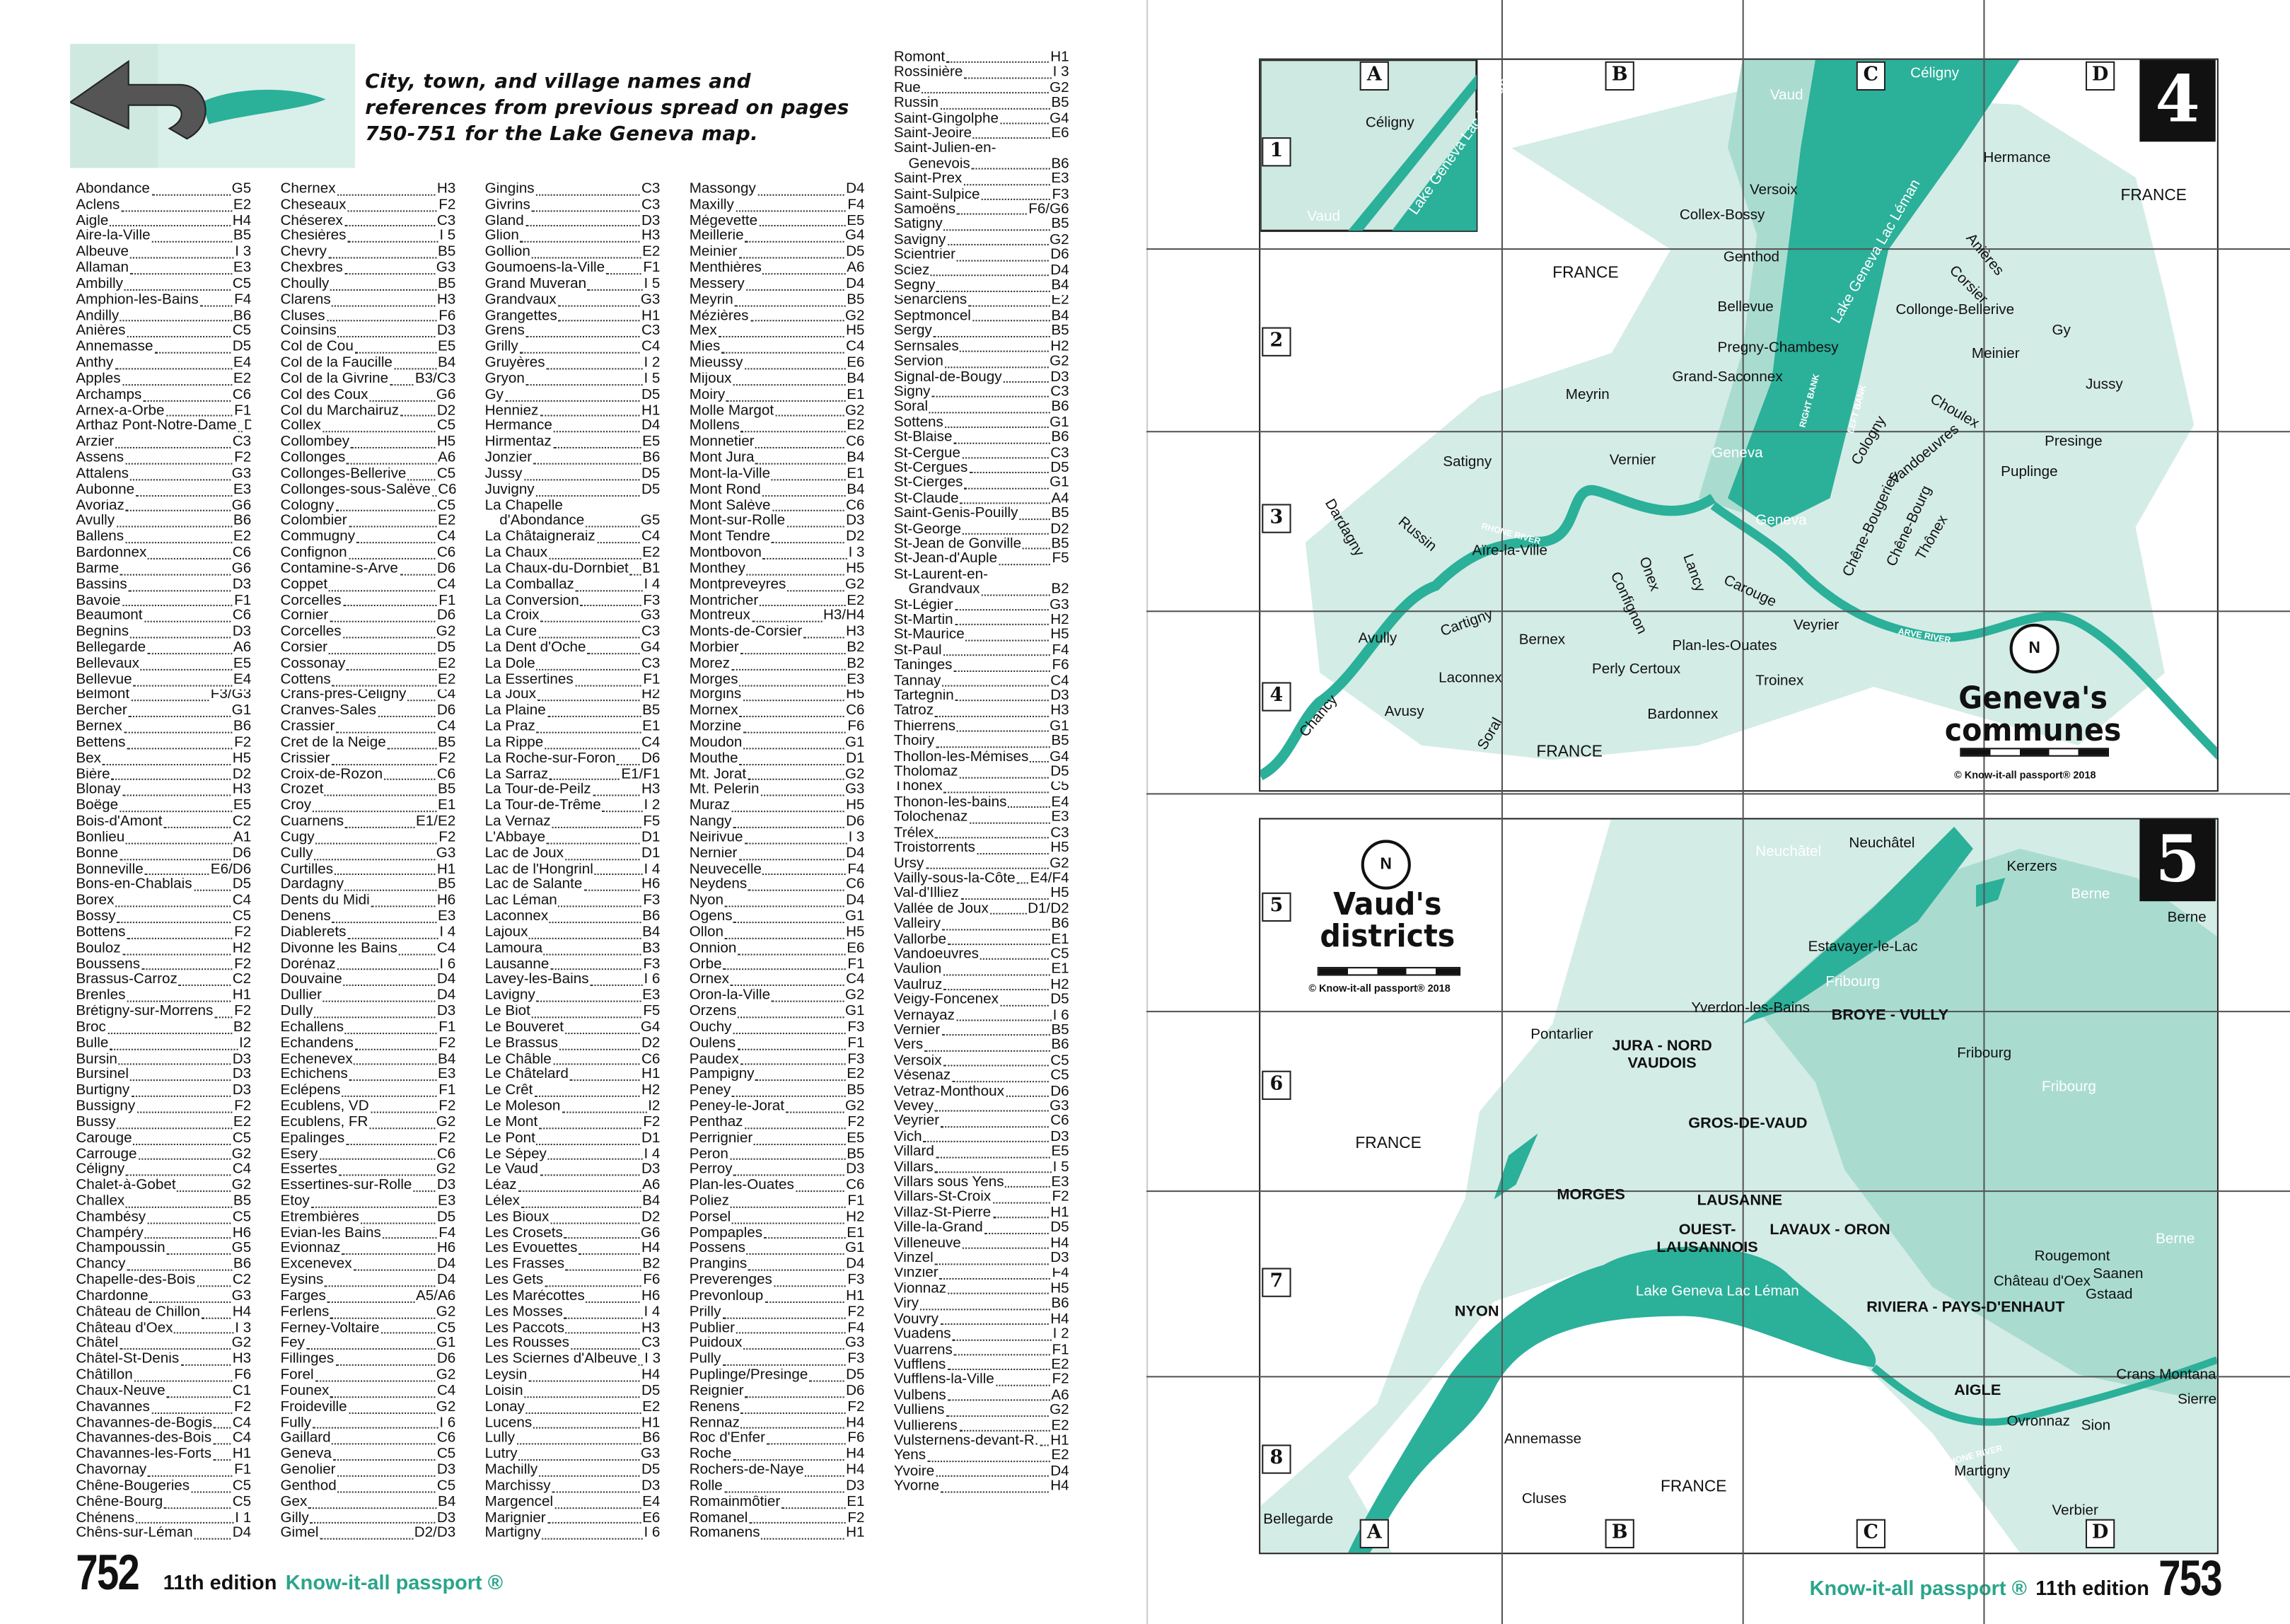 The image size is (2290, 1624). I want to click on index-entry: Moudon G1, so click(777, 744).